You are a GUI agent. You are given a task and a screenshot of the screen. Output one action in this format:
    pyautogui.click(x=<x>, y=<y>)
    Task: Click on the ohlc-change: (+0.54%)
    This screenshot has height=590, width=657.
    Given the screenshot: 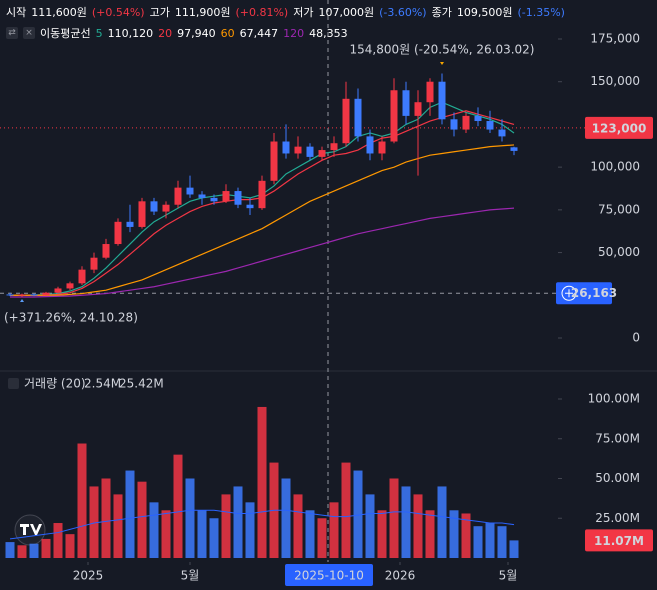 What is the action you would take?
    pyautogui.click(x=118, y=12)
    